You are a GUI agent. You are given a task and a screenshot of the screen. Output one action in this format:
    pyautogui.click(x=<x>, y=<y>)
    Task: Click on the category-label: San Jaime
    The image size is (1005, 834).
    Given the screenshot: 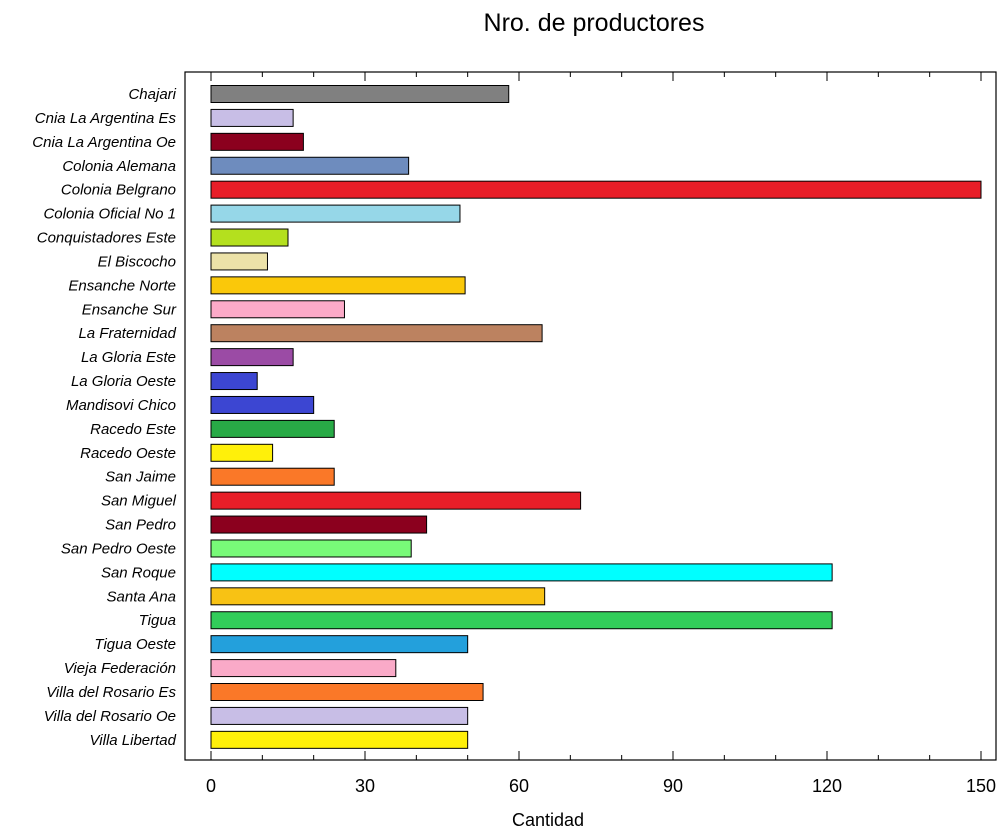 What is the action you would take?
    pyautogui.click(x=140, y=477)
    